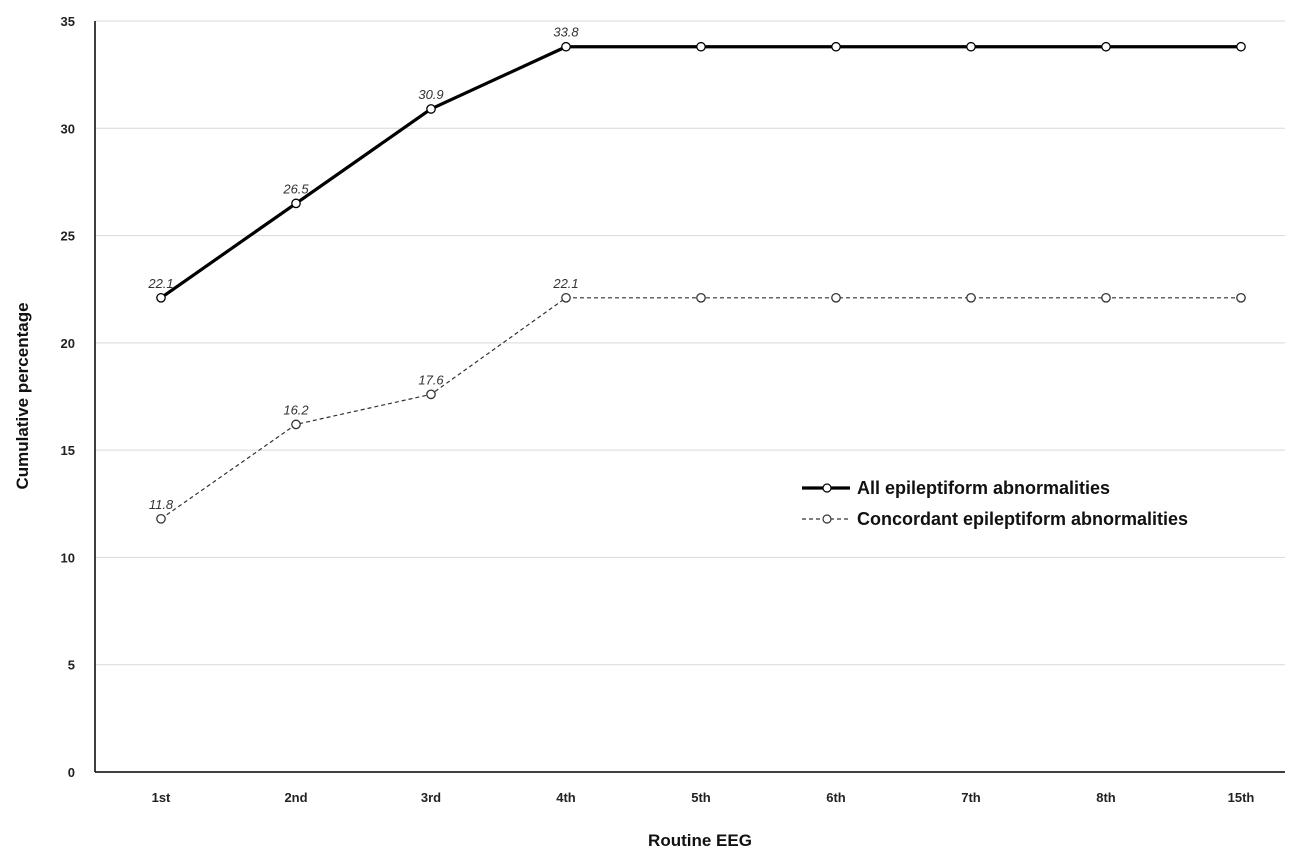 The height and width of the screenshot is (850, 1298). What do you see at coordinates (430, 94) in the screenshot?
I see `data-label: 30.9` at bounding box center [430, 94].